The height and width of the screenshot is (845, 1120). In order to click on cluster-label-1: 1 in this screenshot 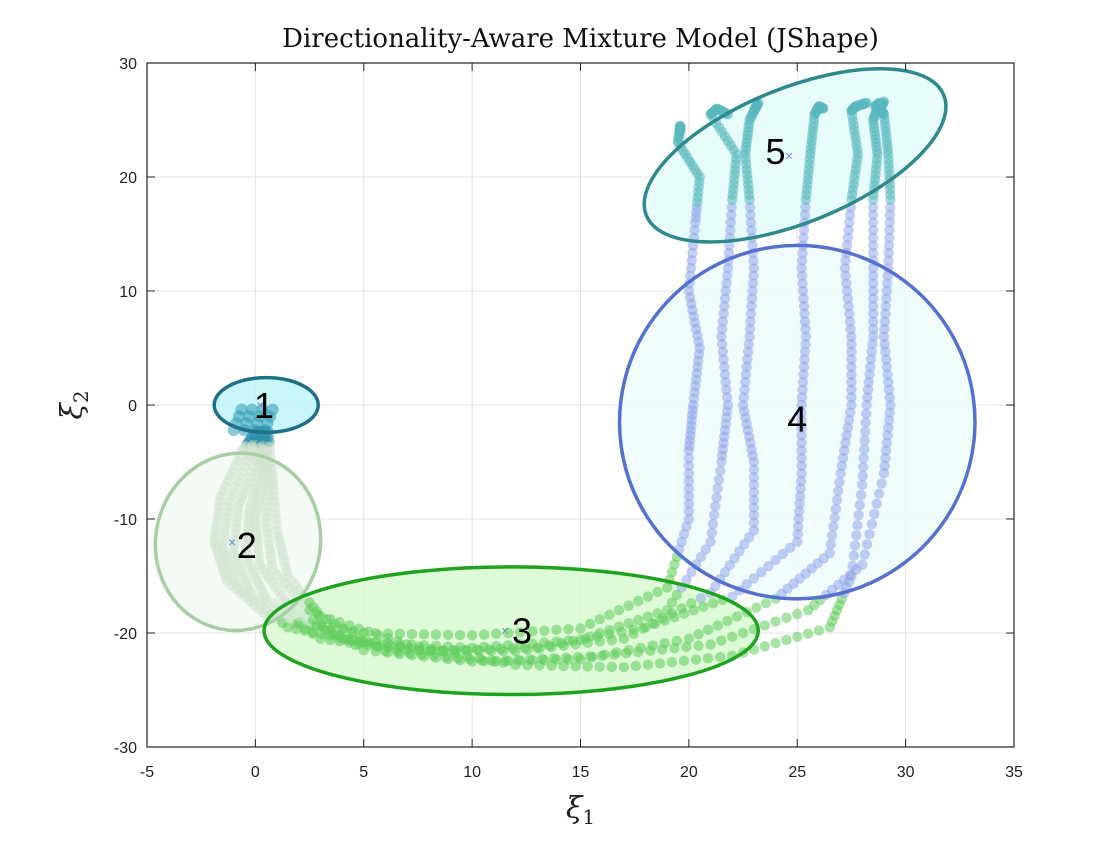, I will do `click(264, 405)`.